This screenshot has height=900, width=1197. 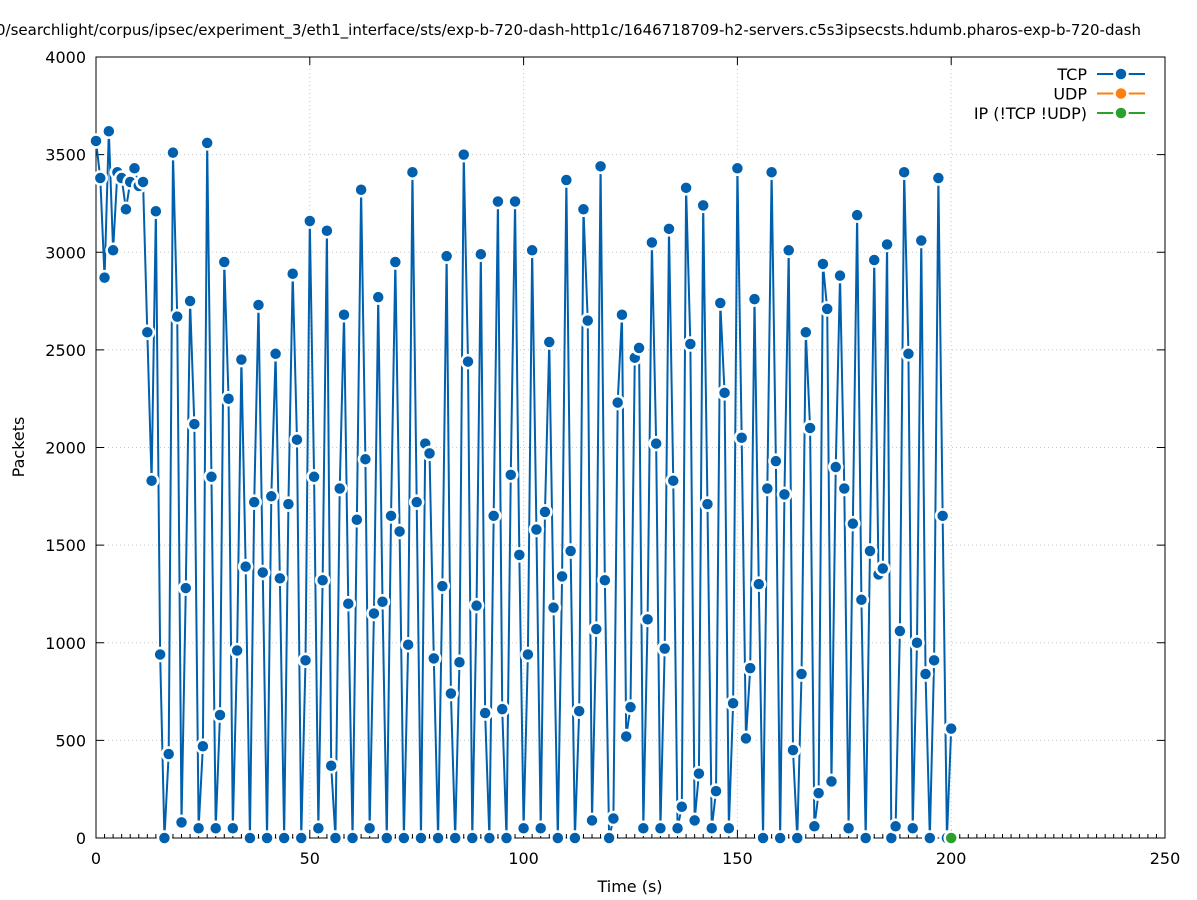 What do you see at coordinates (737, 858) in the screenshot?
I see `x-tick-label: 150` at bounding box center [737, 858].